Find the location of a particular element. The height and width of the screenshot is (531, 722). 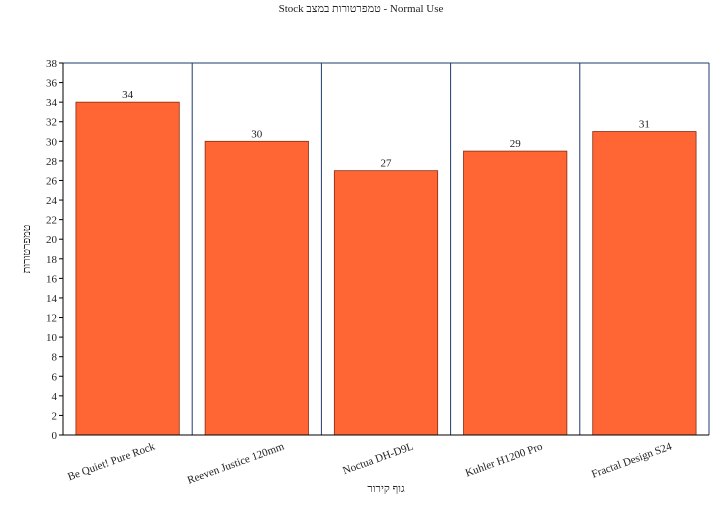

y-tick-label: 10 is located at coordinates (52, 338).